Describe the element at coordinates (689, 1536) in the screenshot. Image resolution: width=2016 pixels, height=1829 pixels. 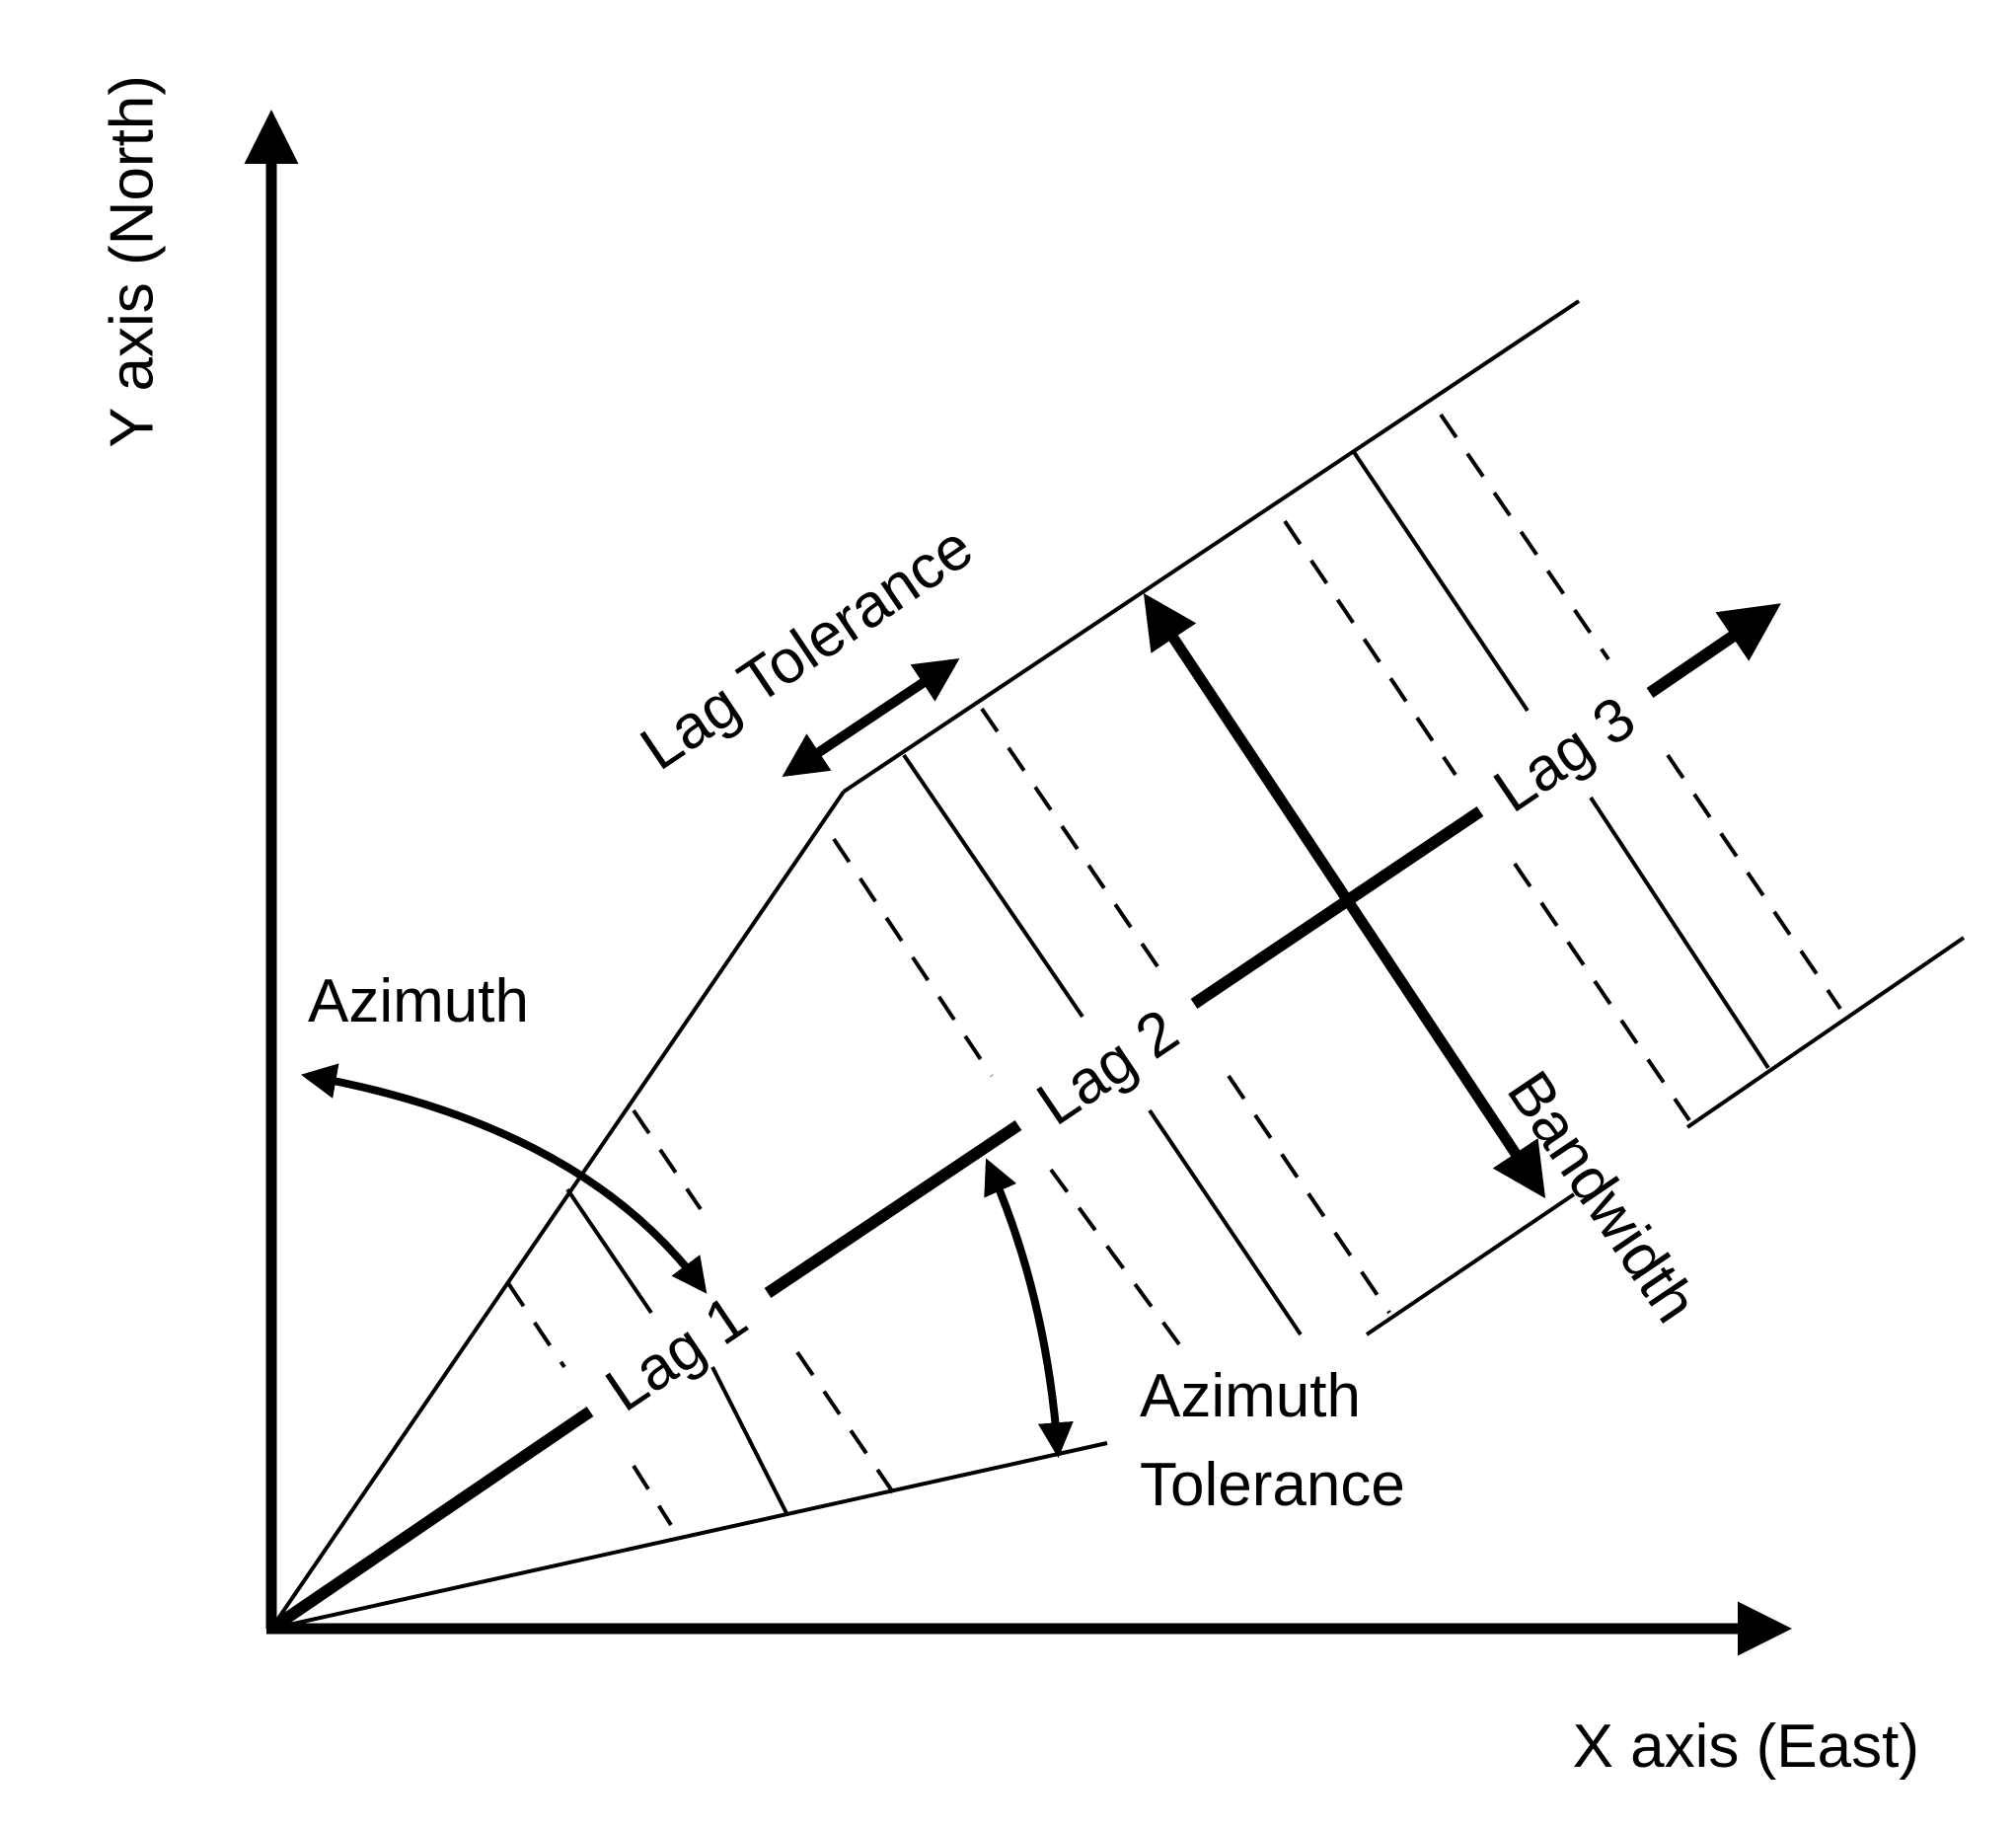
I see `lower-tolerance-boundary` at that location.